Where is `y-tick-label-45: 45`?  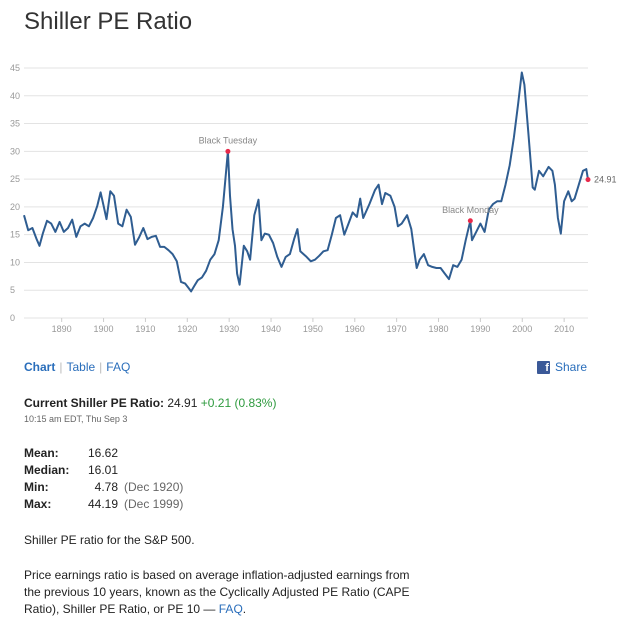
y-tick-label-45: 45 is located at coordinates (15, 68).